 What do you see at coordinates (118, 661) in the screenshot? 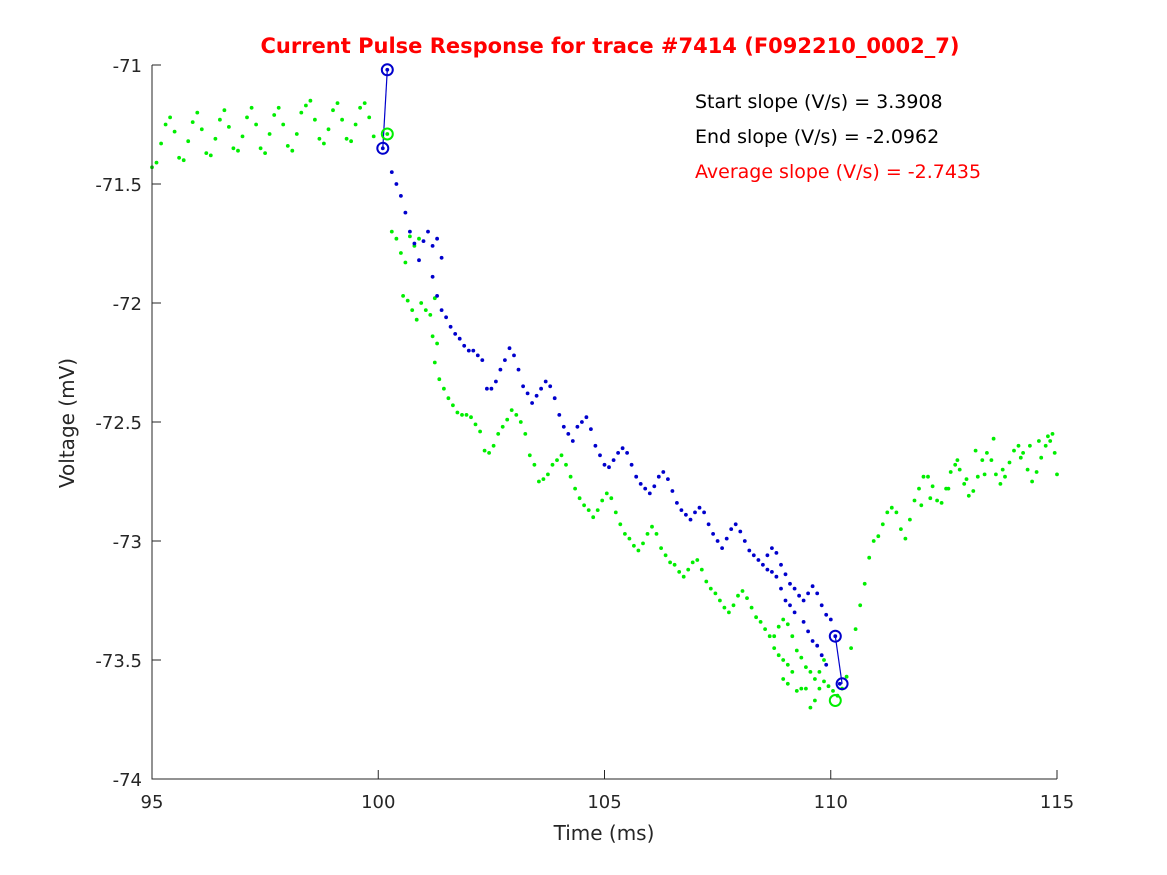
I see `y-tick-label: -73.5` at bounding box center [118, 661].